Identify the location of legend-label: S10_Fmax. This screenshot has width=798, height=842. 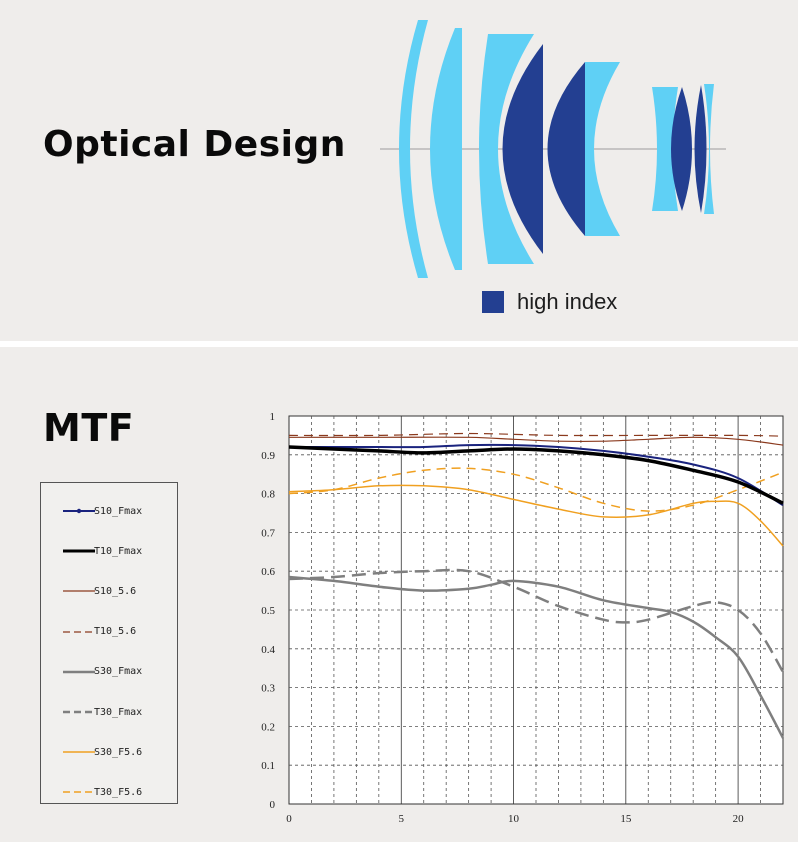
(118, 511).